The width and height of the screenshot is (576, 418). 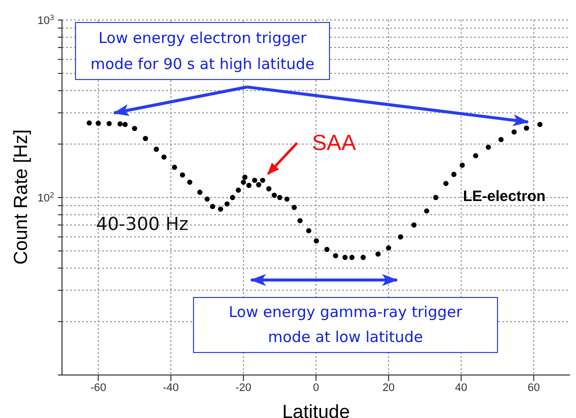 I want to click on x-tick-label: -60, so click(x=98, y=388).